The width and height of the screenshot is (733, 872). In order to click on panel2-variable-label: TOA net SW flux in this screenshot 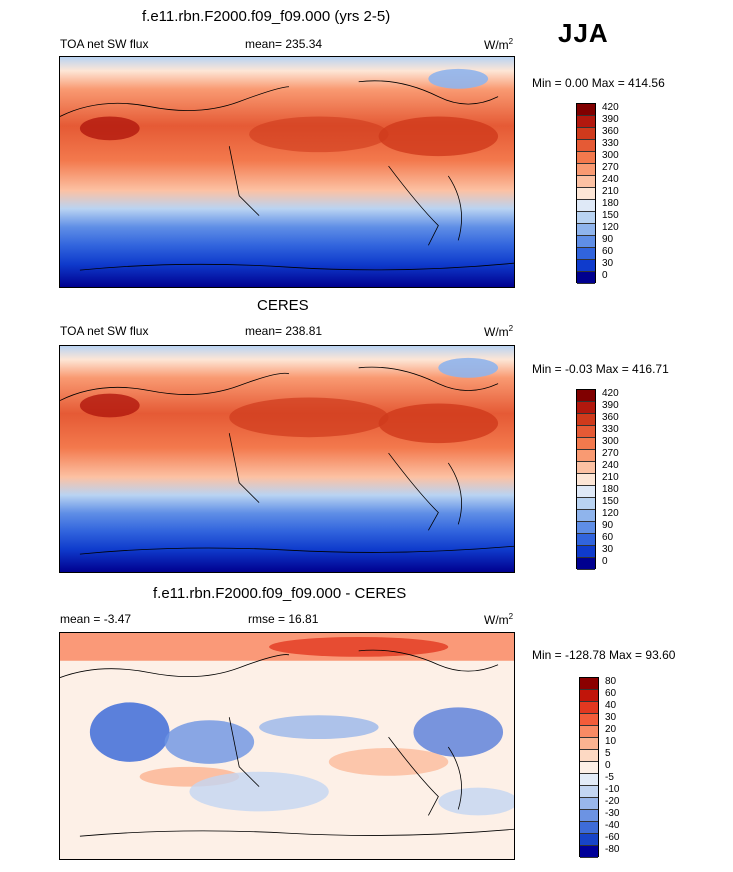, I will do `click(104, 331)`.